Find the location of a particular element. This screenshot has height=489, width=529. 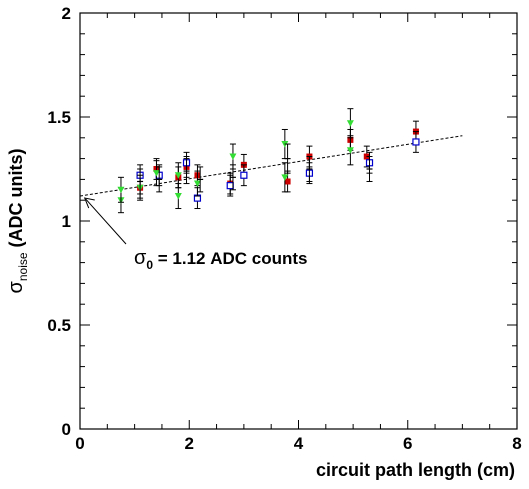

y-tick-label: 0.5 is located at coordinates (59, 325).